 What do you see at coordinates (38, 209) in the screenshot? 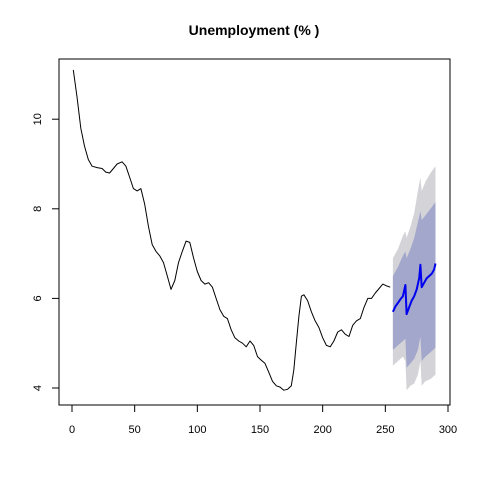
I see `y-tick-label: 8` at bounding box center [38, 209].